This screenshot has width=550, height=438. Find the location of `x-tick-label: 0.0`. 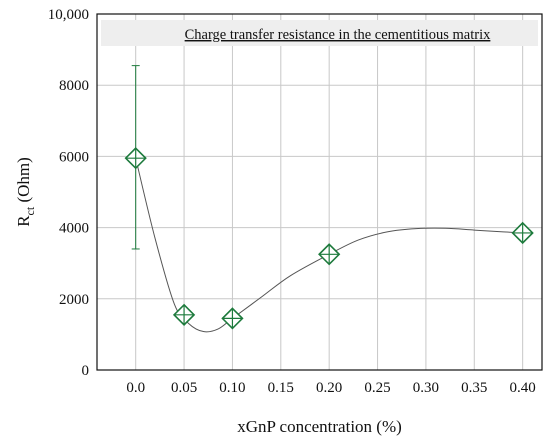

x-tick-label: 0.0 is located at coordinates (135, 388).